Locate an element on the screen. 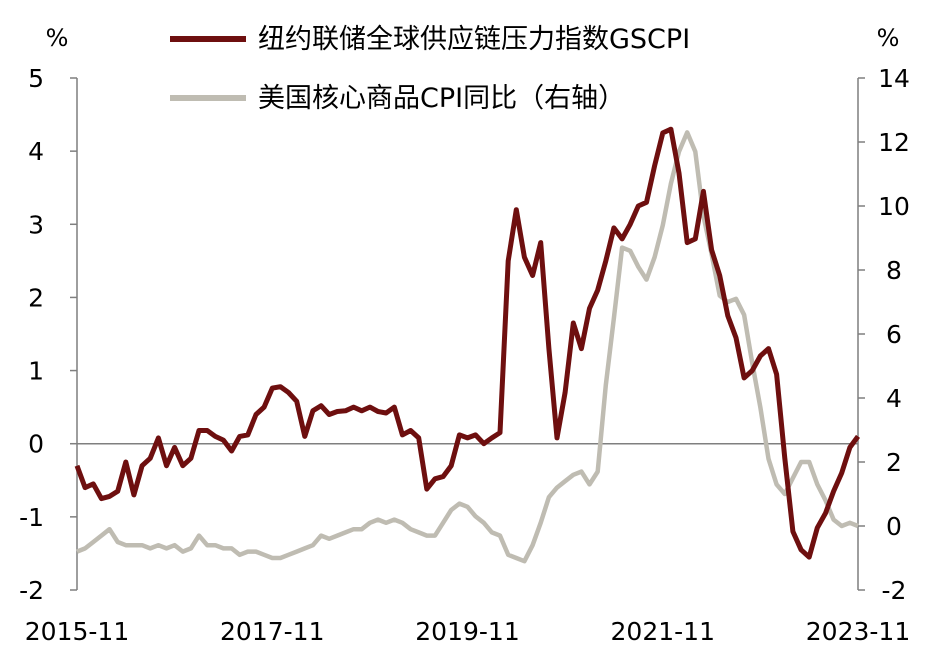 This screenshot has height=651, width=933. x-tick-label: 2017-11 is located at coordinates (272, 631).